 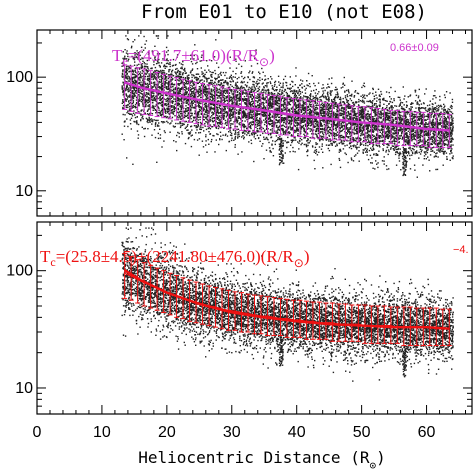 I want to click on chart-title: From E01 to E10 (not E08), so click(x=284, y=12).